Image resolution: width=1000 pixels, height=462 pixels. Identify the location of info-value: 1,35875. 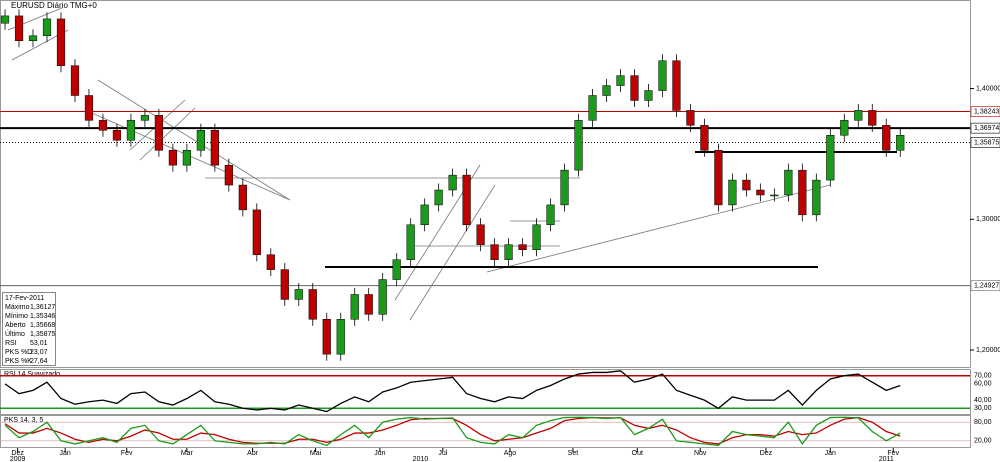
(42, 334).